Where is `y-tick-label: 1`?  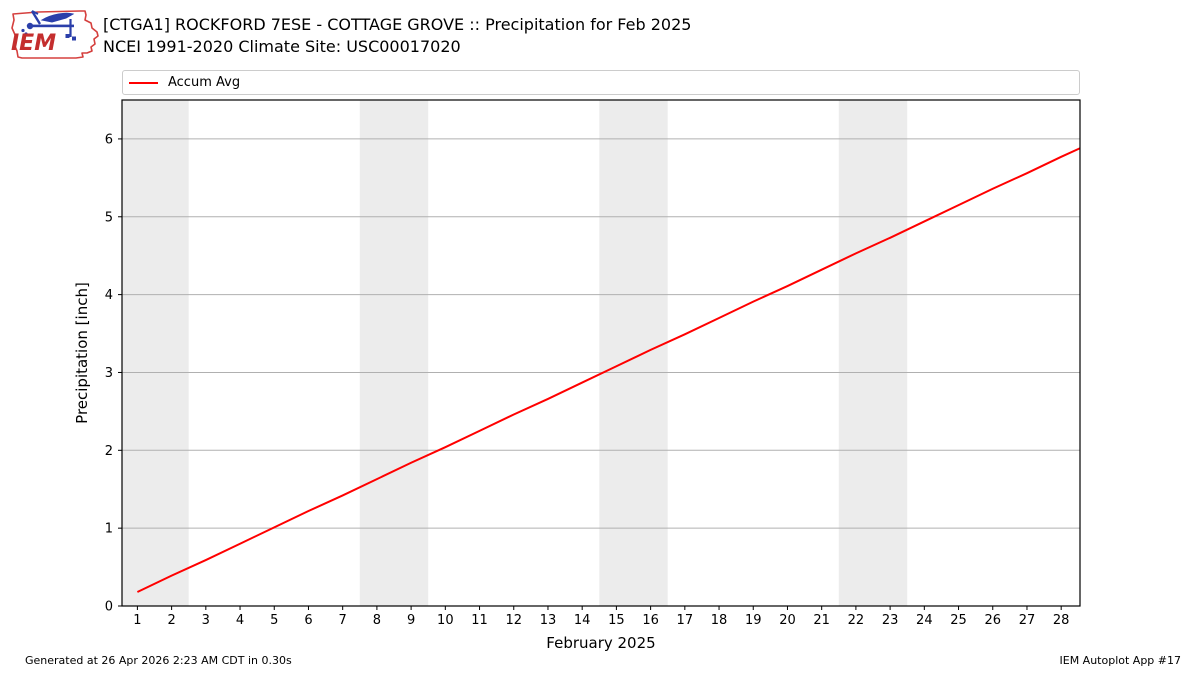 y-tick-label: 1 is located at coordinates (109, 529).